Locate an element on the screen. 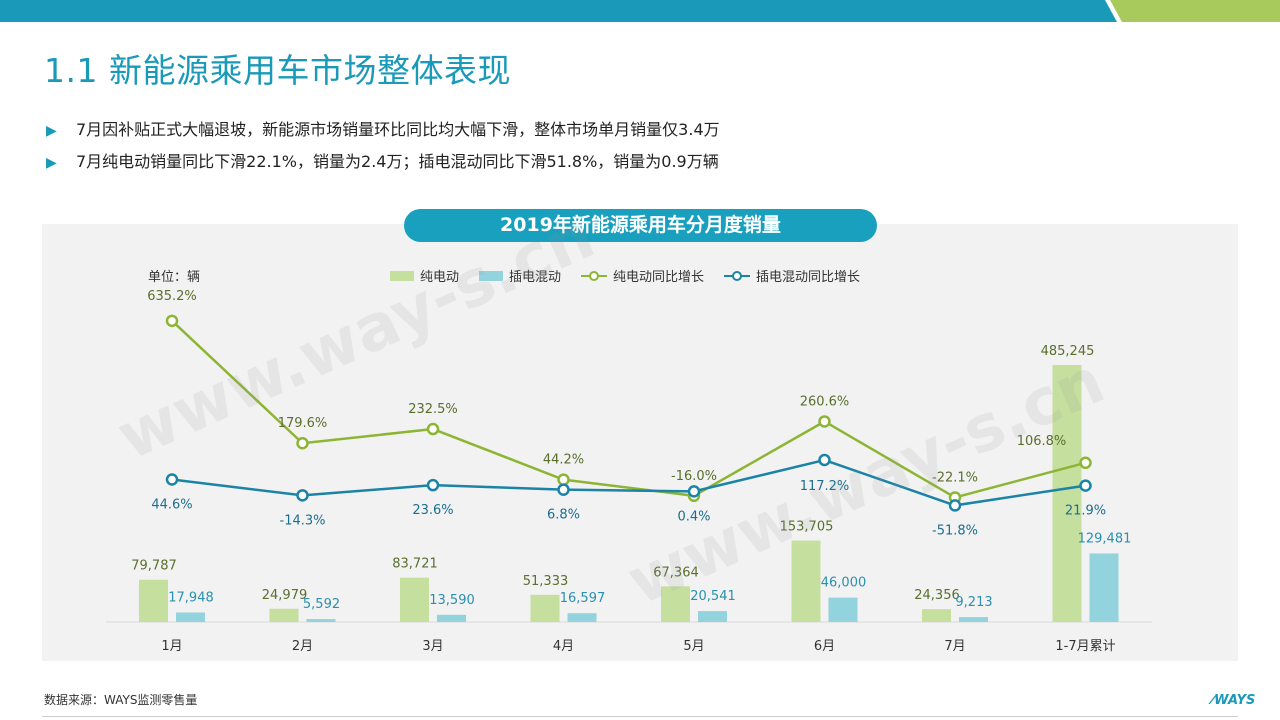  x-tick-label: 2月 is located at coordinates (302, 646).